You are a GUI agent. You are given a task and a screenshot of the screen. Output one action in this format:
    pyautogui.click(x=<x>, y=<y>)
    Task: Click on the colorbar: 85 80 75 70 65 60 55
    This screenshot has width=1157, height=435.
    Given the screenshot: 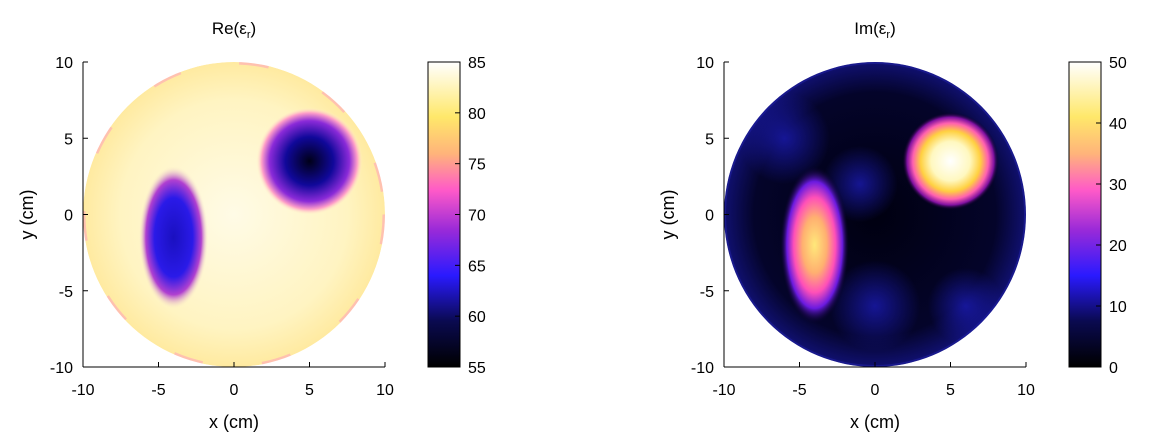 What is the action you would take?
    pyautogui.click(x=456, y=216)
    